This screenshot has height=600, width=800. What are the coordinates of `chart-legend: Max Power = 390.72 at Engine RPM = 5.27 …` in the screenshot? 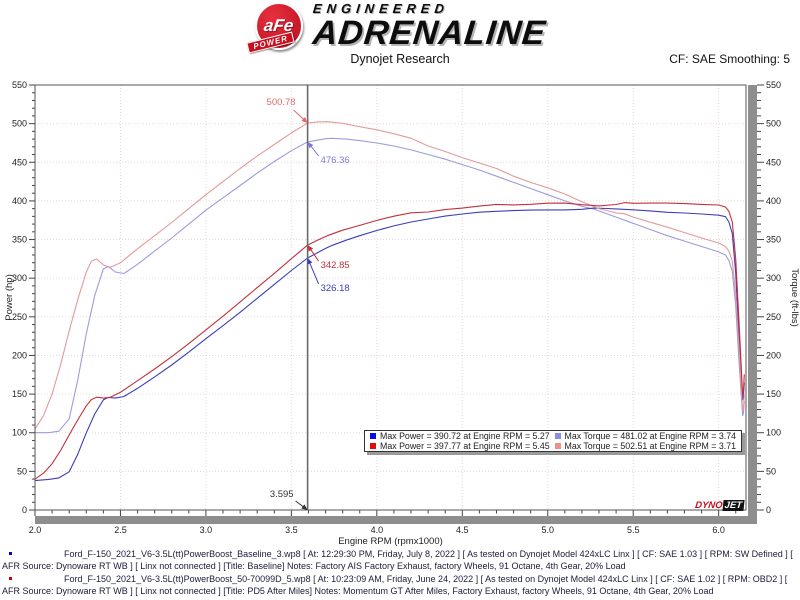 It's located at (553, 441).